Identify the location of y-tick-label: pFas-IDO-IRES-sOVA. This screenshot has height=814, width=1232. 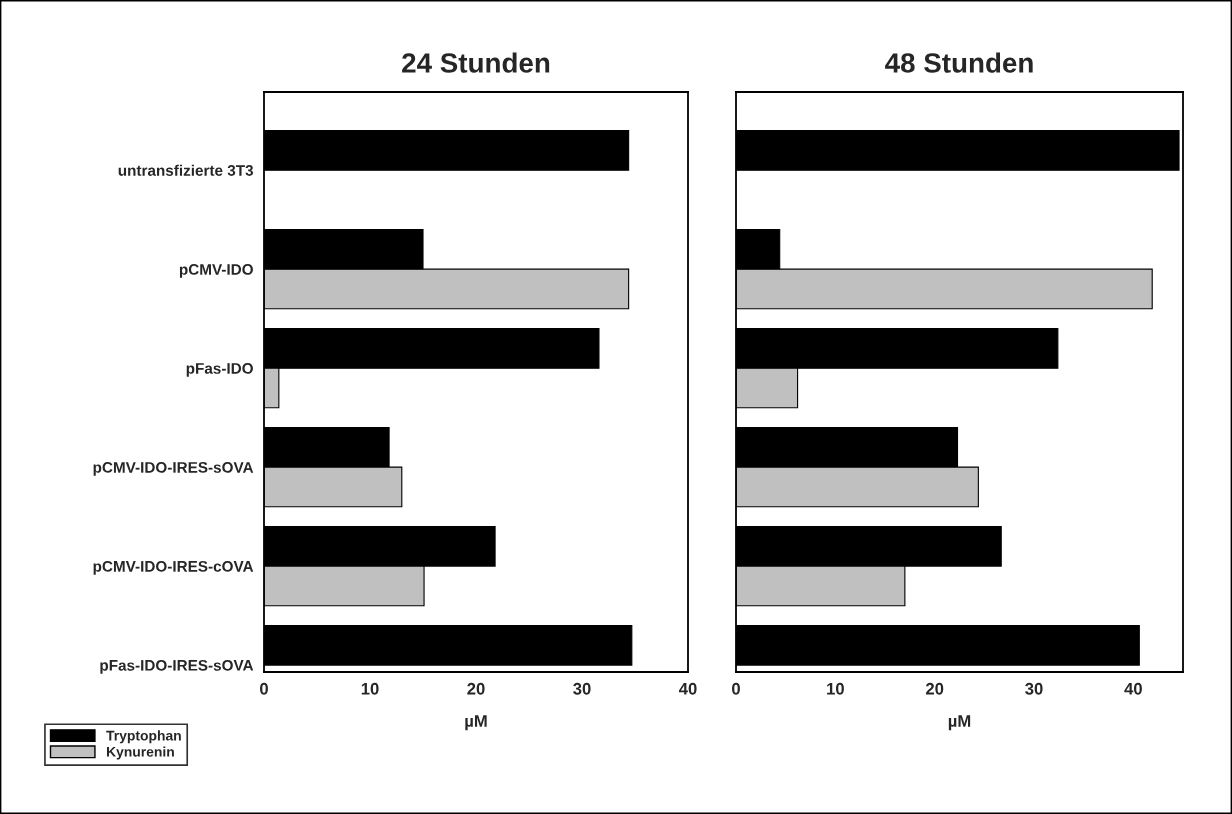
(177, 666).